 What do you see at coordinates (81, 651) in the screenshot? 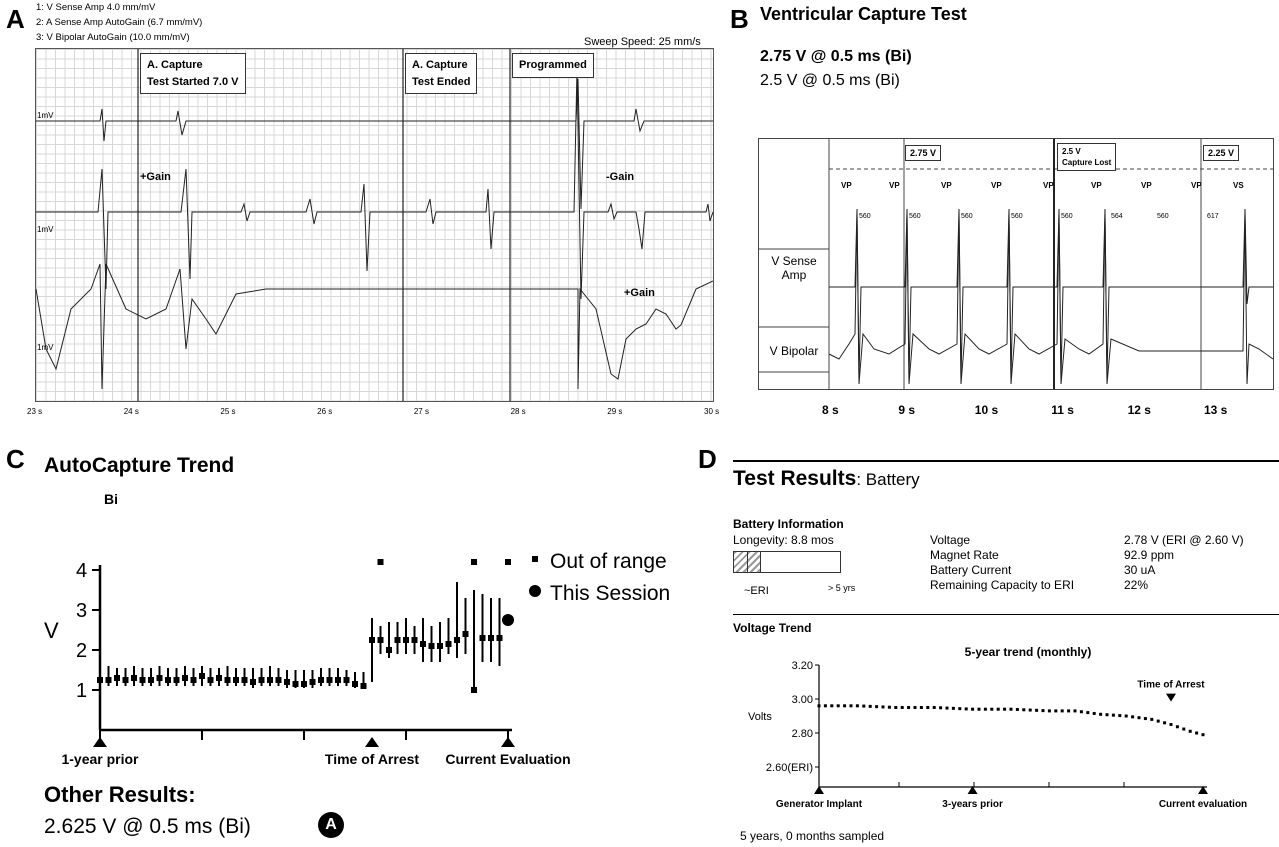
I see `y-tick-label: 2` at bounding box center [81, 651].